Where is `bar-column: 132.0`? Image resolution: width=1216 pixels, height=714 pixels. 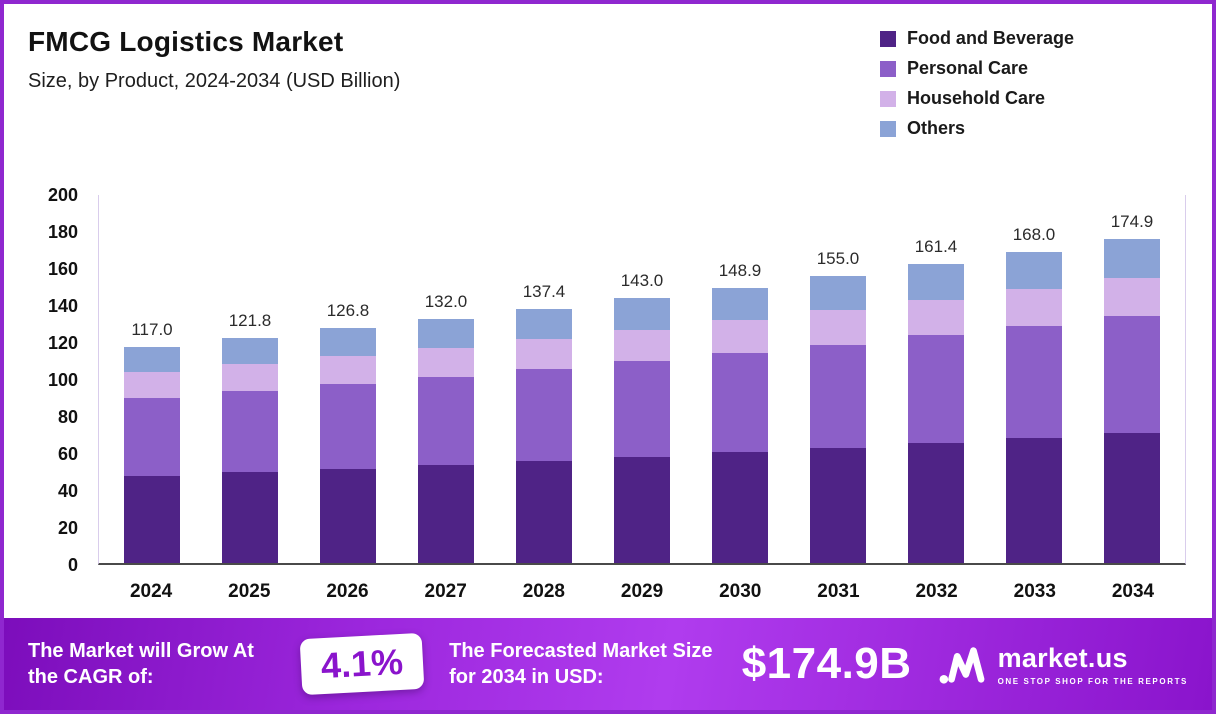 bar-column: 132.0 is located at coordinates (446, 379).